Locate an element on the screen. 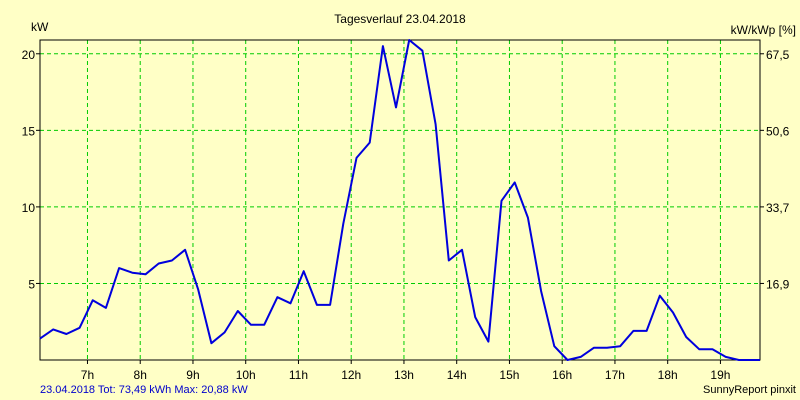 This screenshot has width=800, height=400. footer-summary: 23.04.2018 Tot: 73,49 kWh Max: 20,88 kW is located at coordinates (144, 390).